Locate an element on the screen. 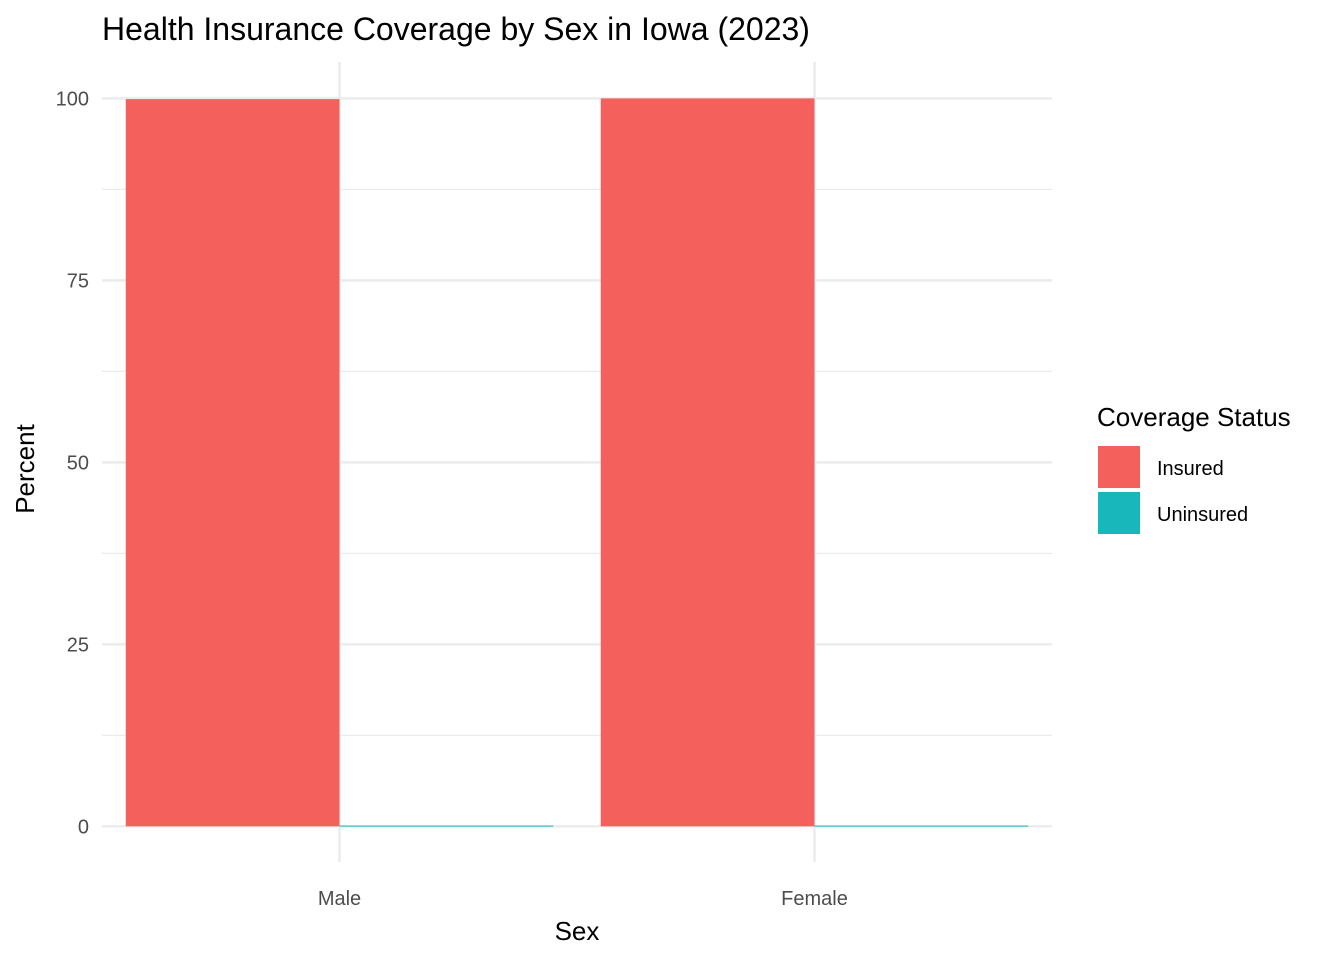 The width and height of the screenshot is (1344, 965). legend: Coverage Status Insured Uninsured is located at coordinates (1194, 468).